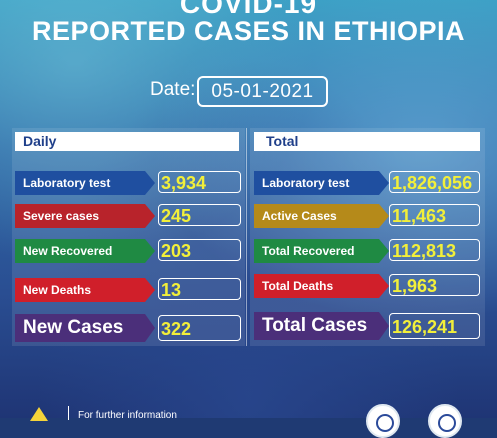 The width and height of the screenshot is (497, 438). I want to click on new-cases-label: New Cases, so click(85, 328).